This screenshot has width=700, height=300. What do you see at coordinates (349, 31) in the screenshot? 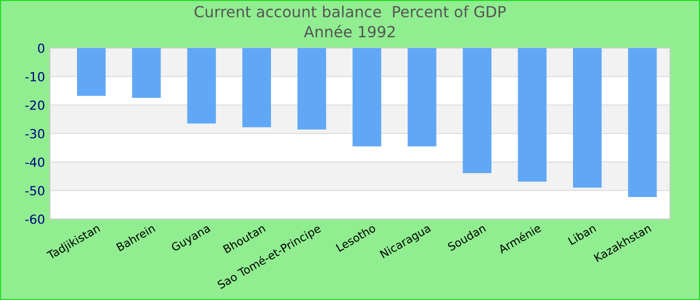
I see `chart-subtitle: Année 1992` at bounding box center [349, 31].